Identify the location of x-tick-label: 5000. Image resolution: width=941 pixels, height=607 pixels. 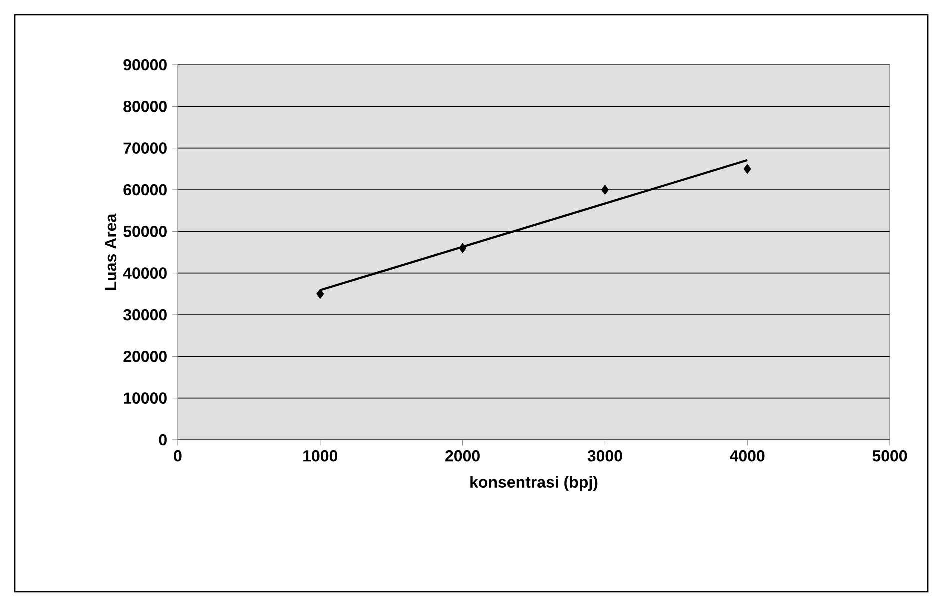
(890, 456).